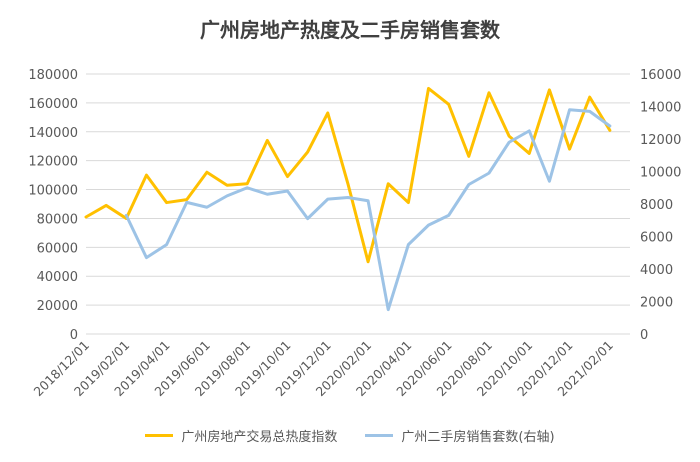  What do you see at coordinates (53, 104) in the screenshot?
I see `left-tick-label: 160000` at bounding box center [53, 104].